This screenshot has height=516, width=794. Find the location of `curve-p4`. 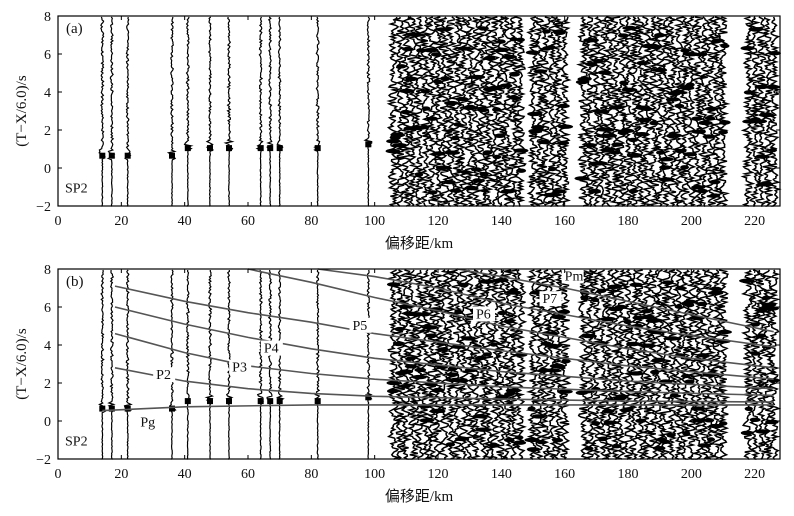

curve-p4 is located at coordinates (444, 348).